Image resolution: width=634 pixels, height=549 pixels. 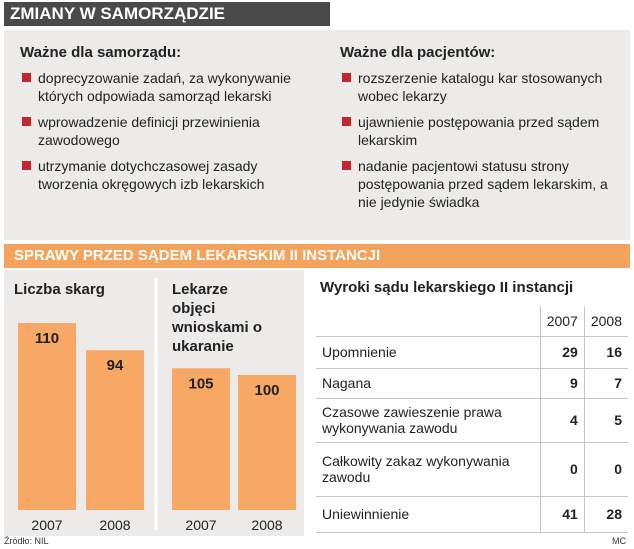 I want to click on column-header: 2007, so click(x=562, y=321).